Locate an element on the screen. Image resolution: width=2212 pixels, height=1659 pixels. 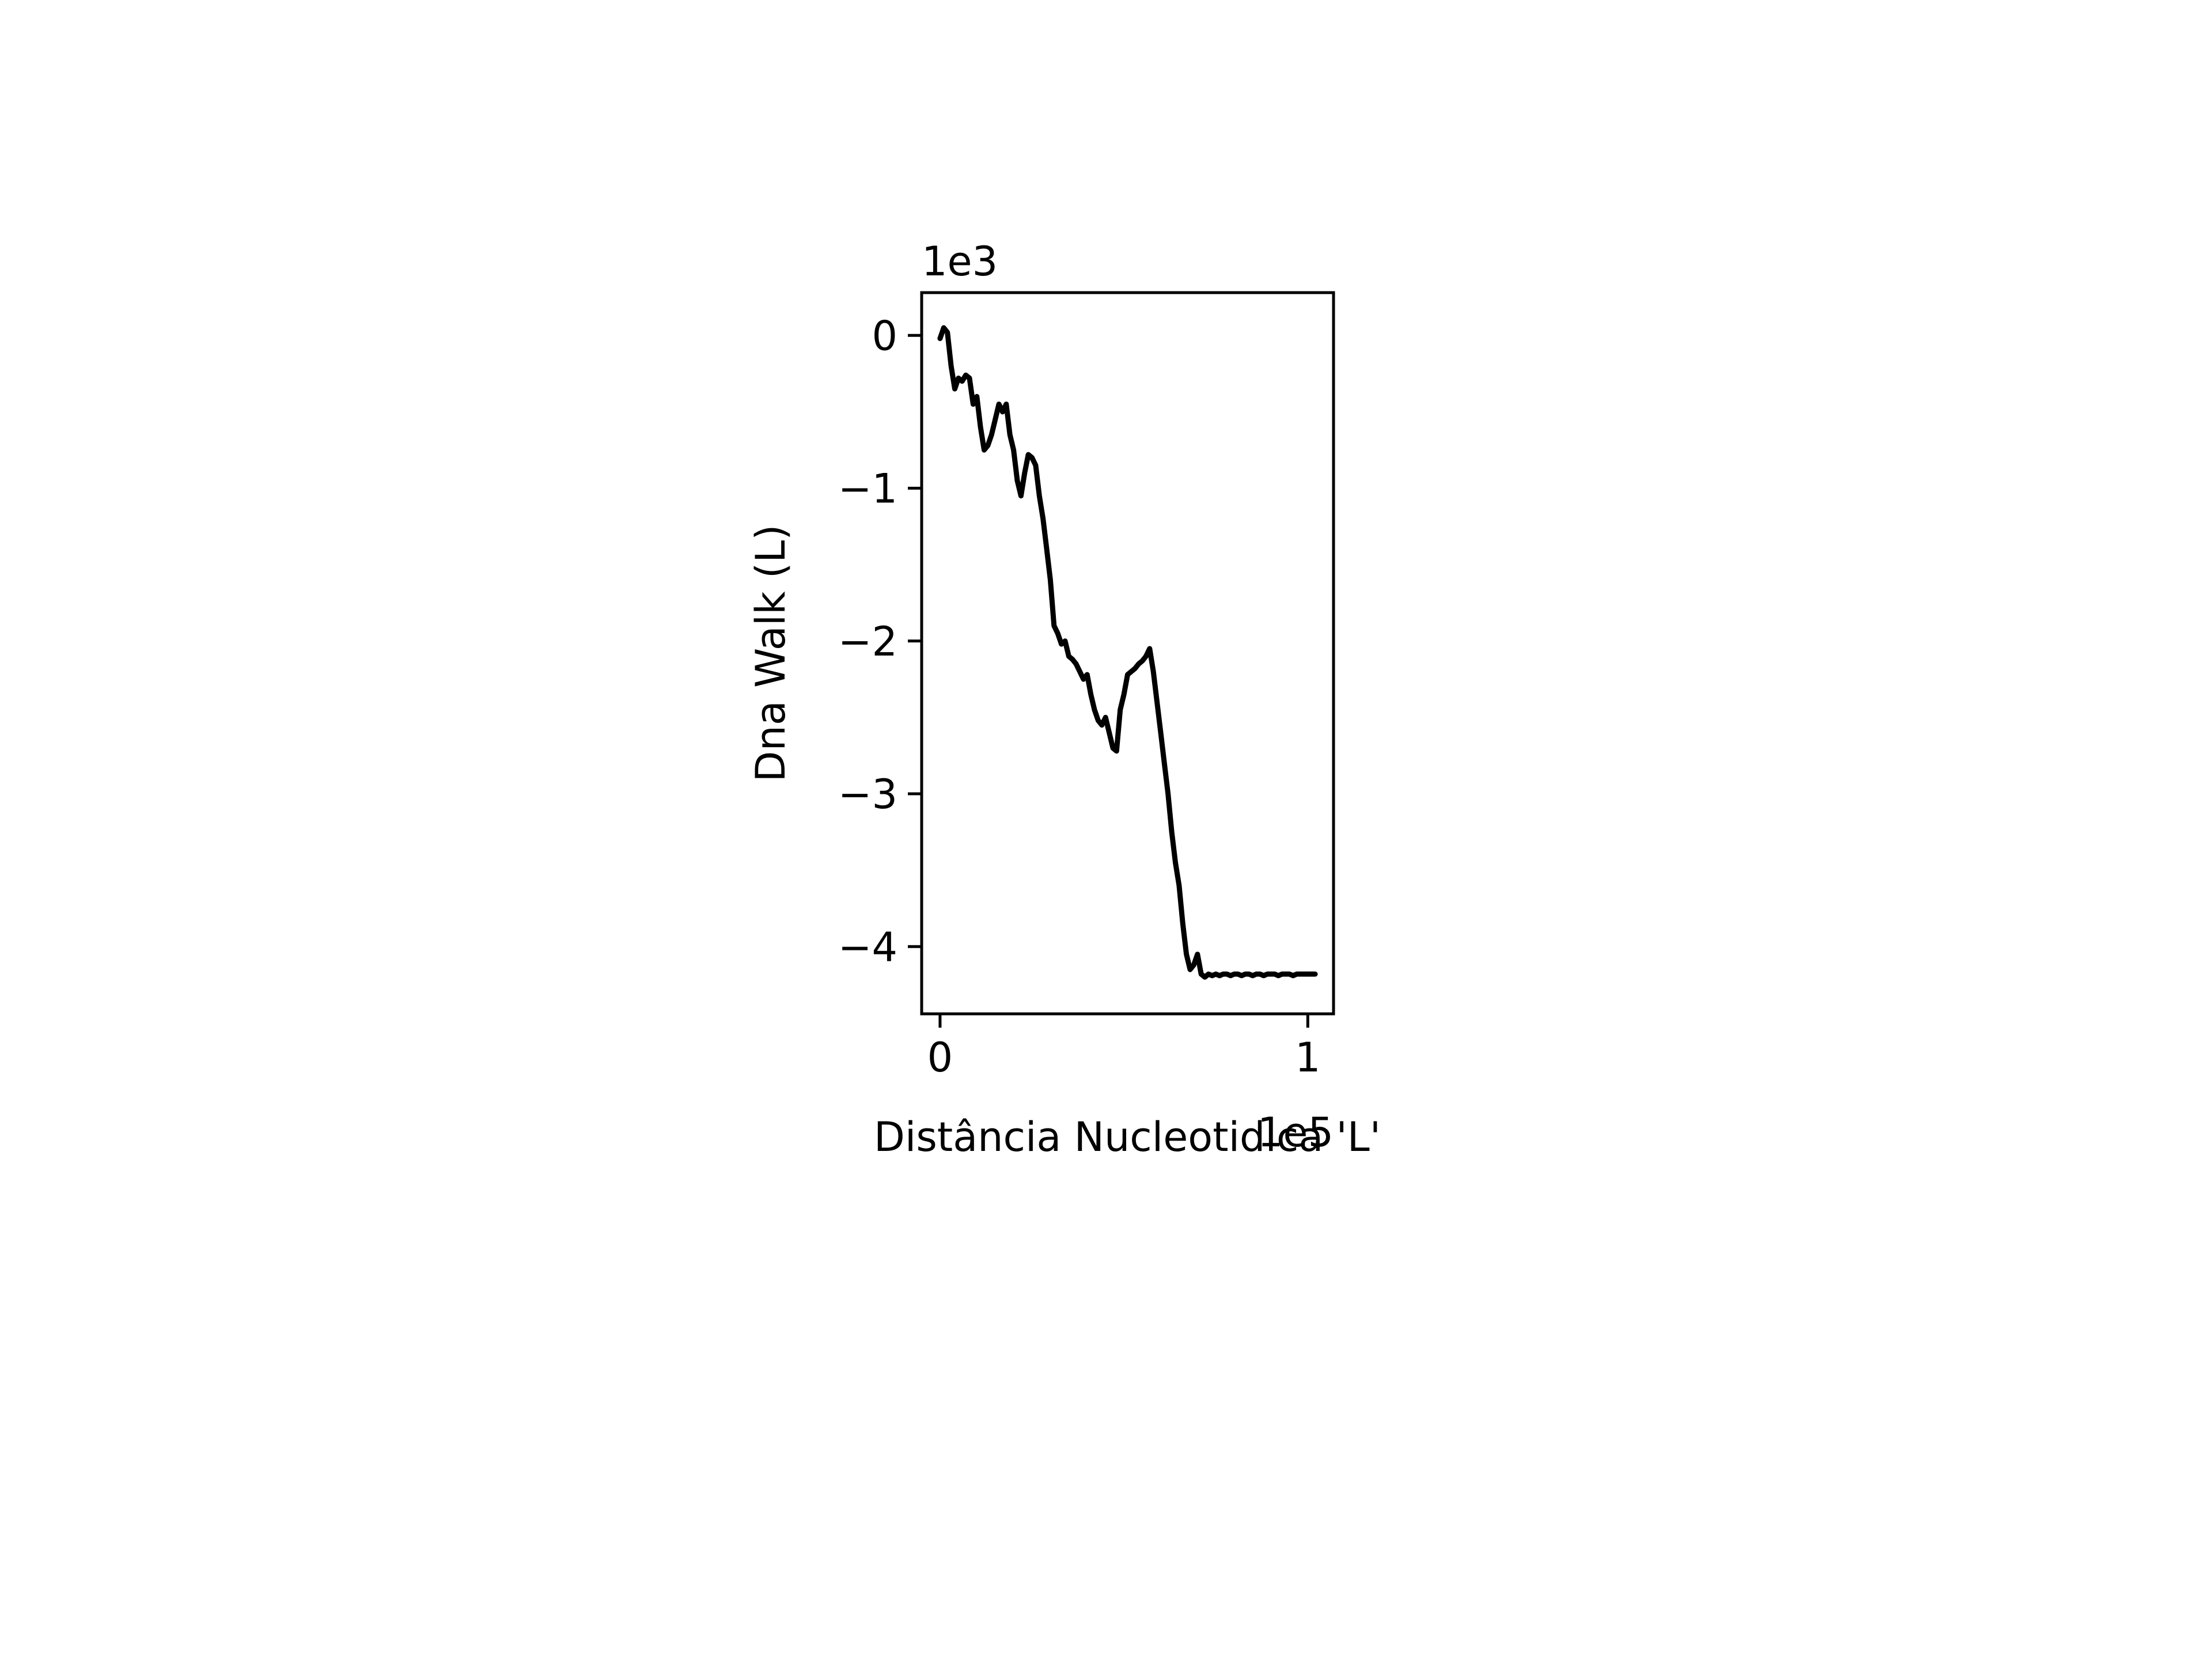
y-tick-label: −1 is located at coordinates (867, 489).